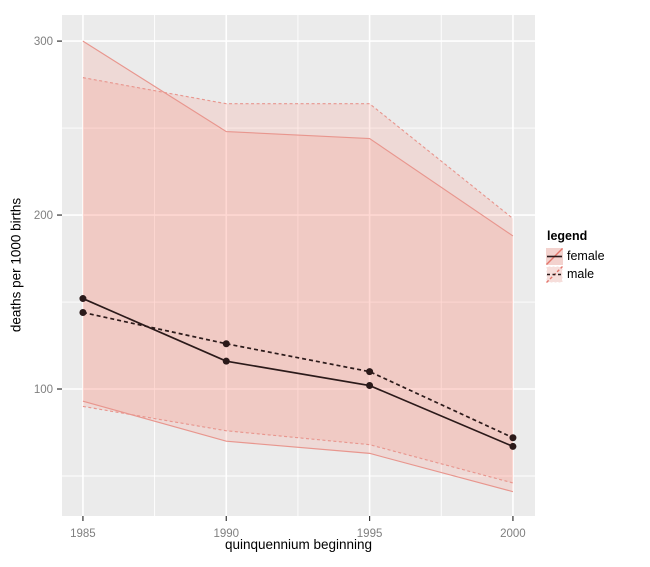 This screenshot has width=650, height=567. What do you see at coordinates (16, 265) in the screenshot?
I see `y-axis-title: deaths per 1000 births` at bounding box center [16, 265].